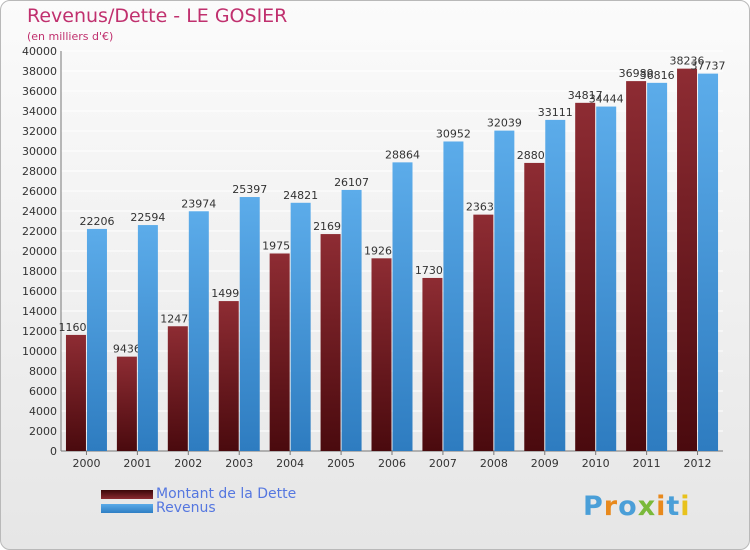  Describe the element at coordinates (443, 463) in the screenshot. I see `x-tick-label: 2007` at that location.